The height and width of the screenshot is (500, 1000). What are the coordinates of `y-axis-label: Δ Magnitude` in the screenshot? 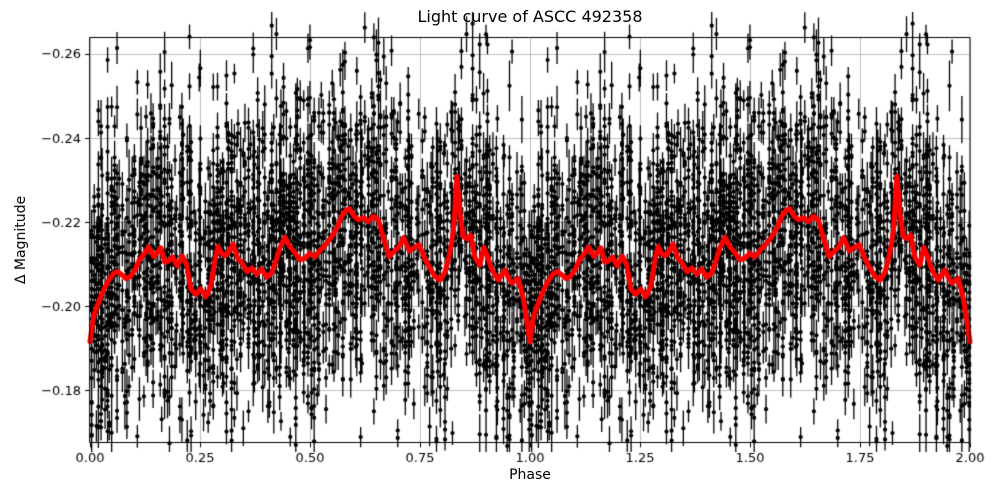 It's located at (21, 240).